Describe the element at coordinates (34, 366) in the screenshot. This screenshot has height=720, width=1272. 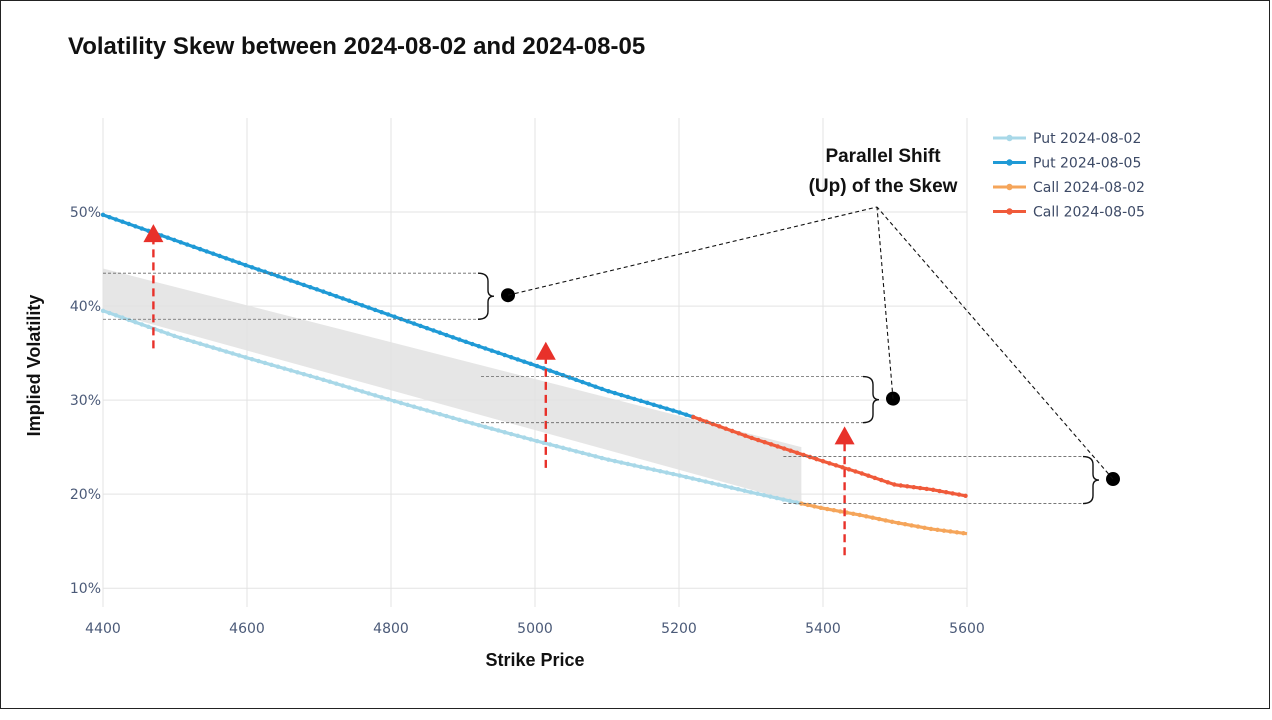
I see `y-axis-label: Implied Volatility` at that location.